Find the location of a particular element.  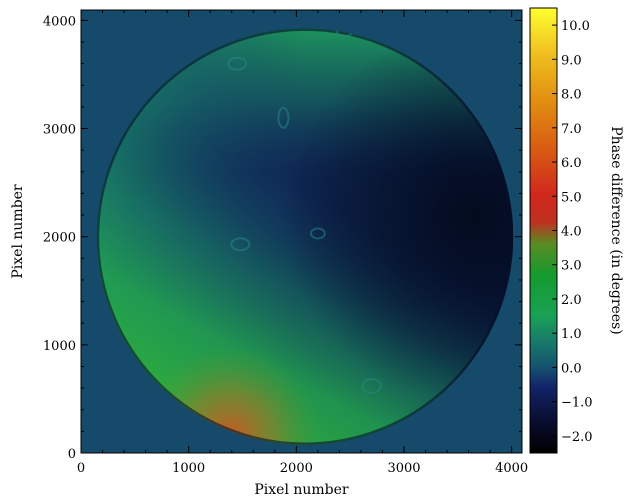

x-tick-label: 0 is located at coordinates (81, 468).